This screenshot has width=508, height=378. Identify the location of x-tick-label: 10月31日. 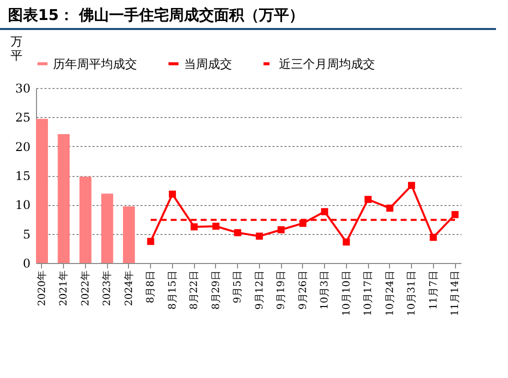
(412, 293).